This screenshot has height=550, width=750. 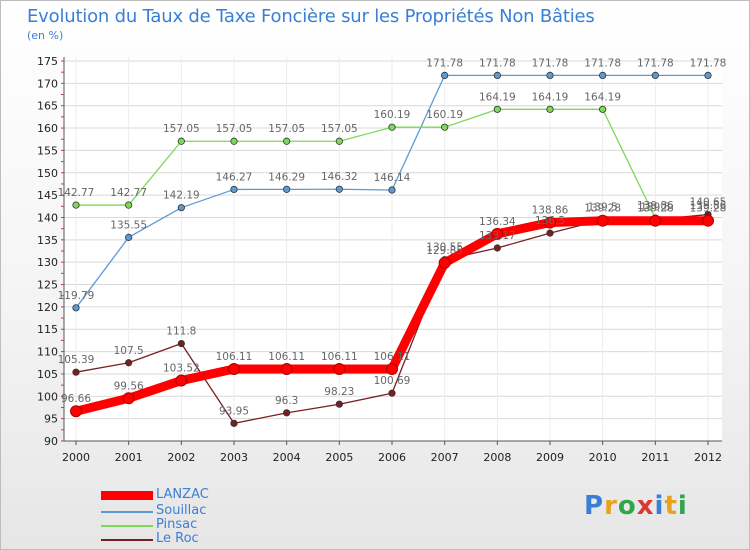 What do you see at coordinates (47, 307) in the screenshot?
I see `y-tick-label: 120` at bounding box center [47, 307].